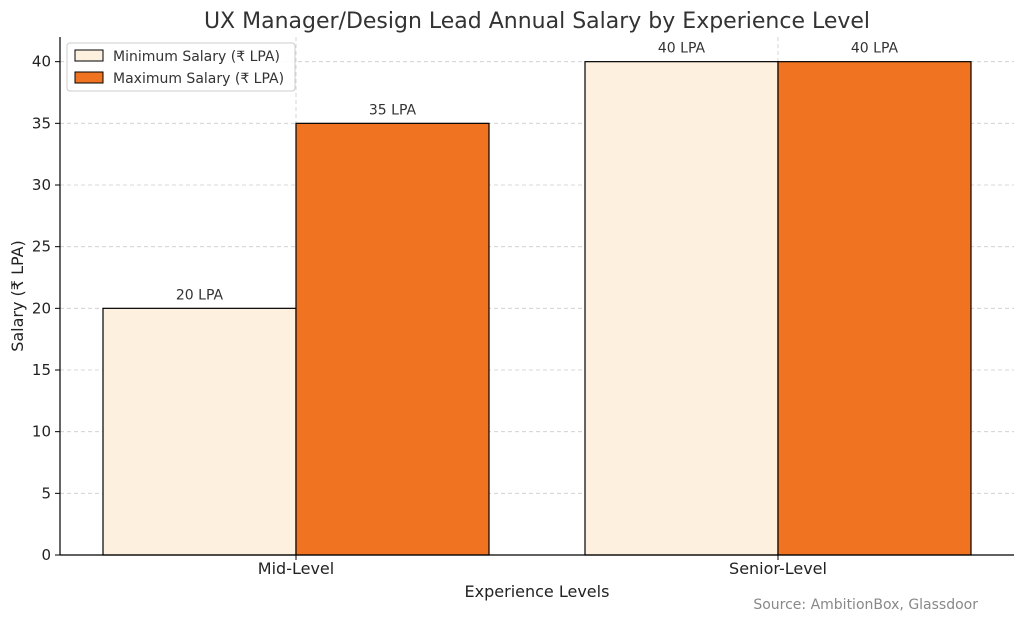  Describe the element at coordinates (46, 493) in the screenshot. I see `y-tick-label: 5` at that location.